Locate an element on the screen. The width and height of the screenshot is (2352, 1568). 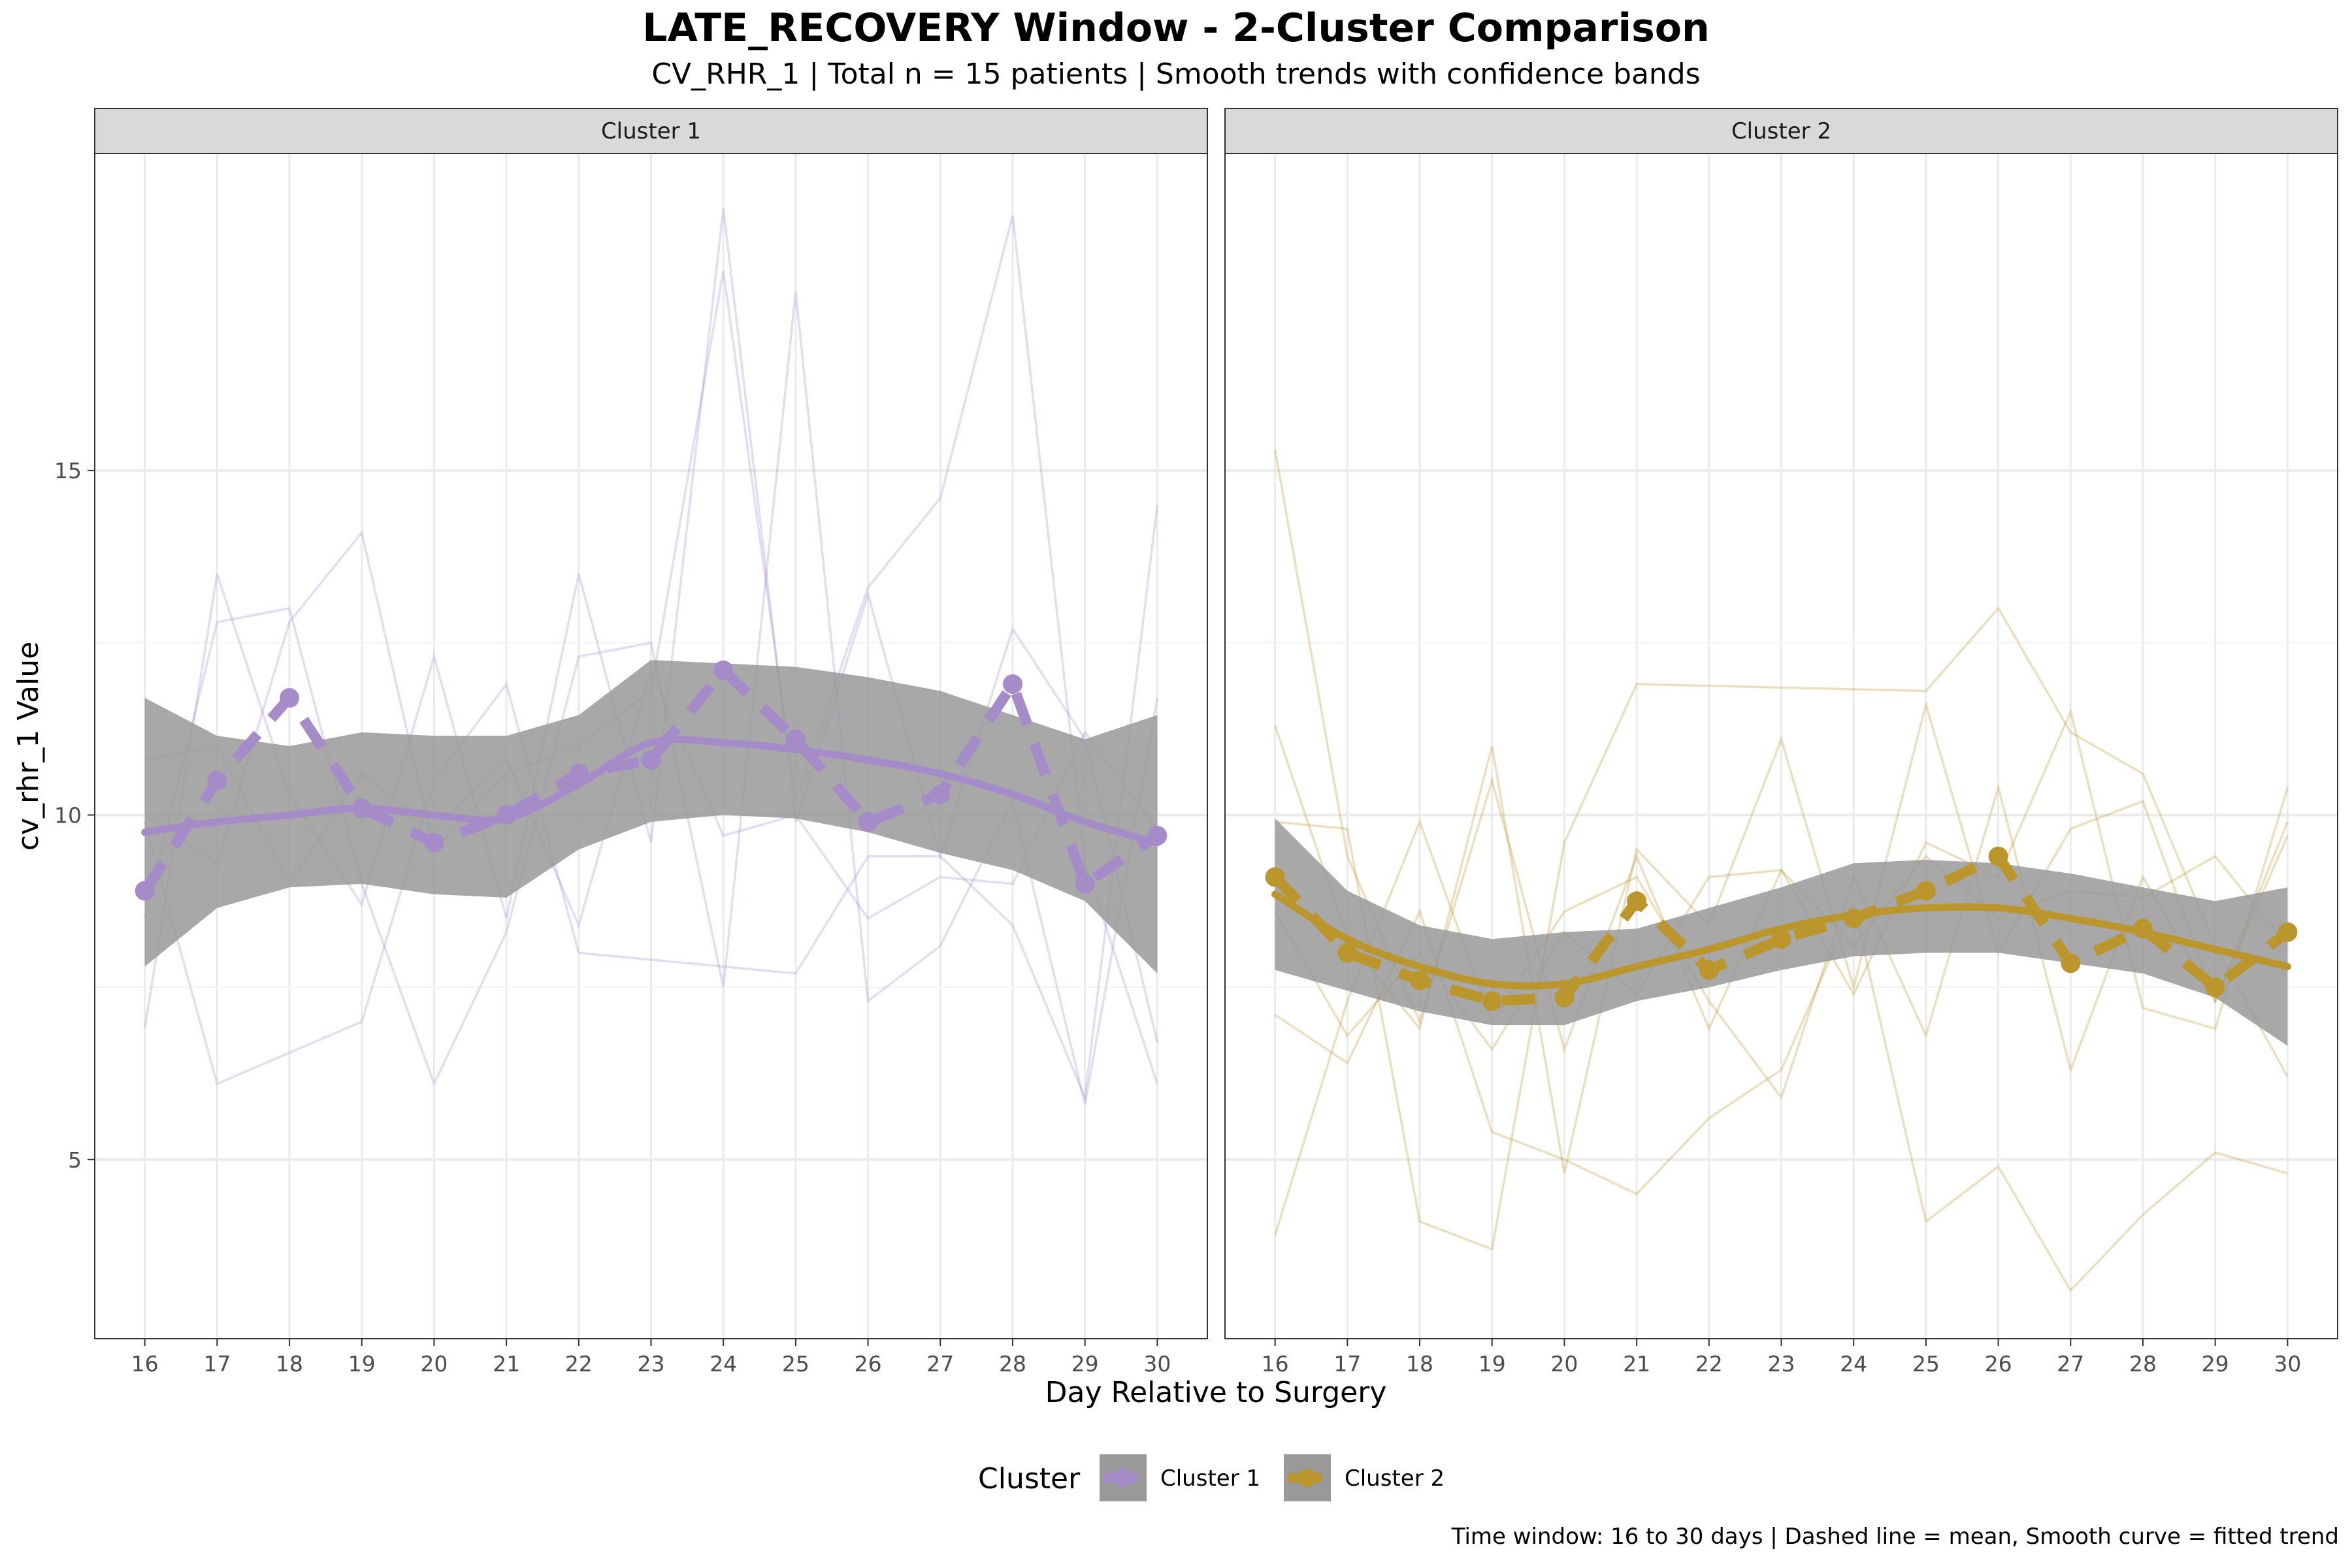
facet-strip-label: Cluster 1 is located at coordinates (651, 131).